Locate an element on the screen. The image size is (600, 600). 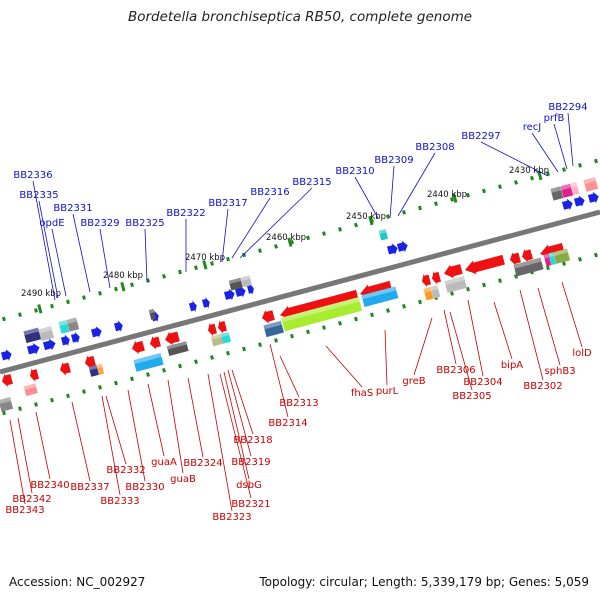
gene-label-top: BB2294 is located at coordinates (567, 107).